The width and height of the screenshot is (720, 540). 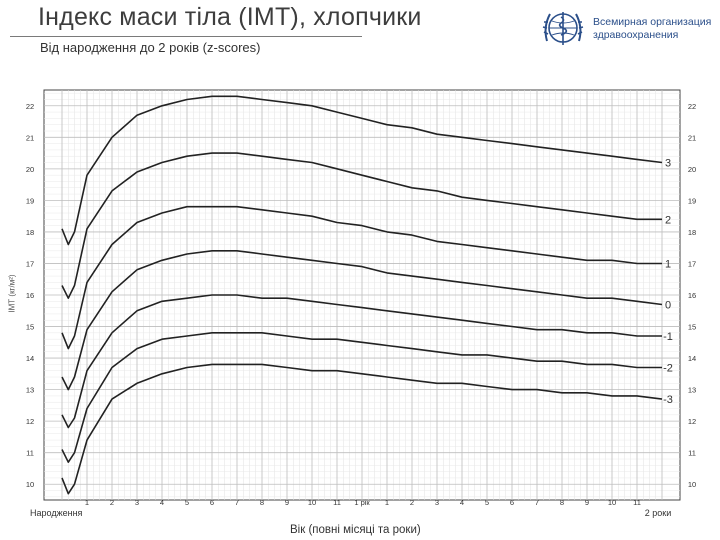 I want to click on z-score-label: -1, so click(x=668, y=337).